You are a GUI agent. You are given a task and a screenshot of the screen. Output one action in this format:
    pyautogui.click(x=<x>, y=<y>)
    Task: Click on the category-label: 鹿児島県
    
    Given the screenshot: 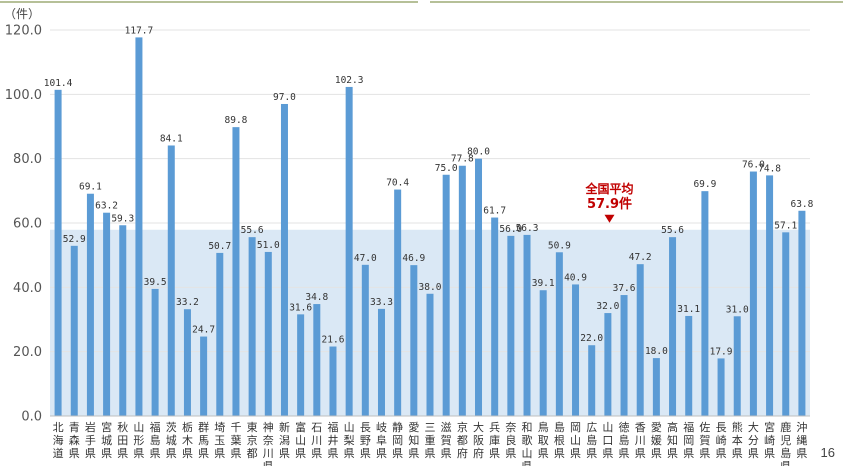 What is the action you would take?
    pyautogui.click(x=785, y=443)
    